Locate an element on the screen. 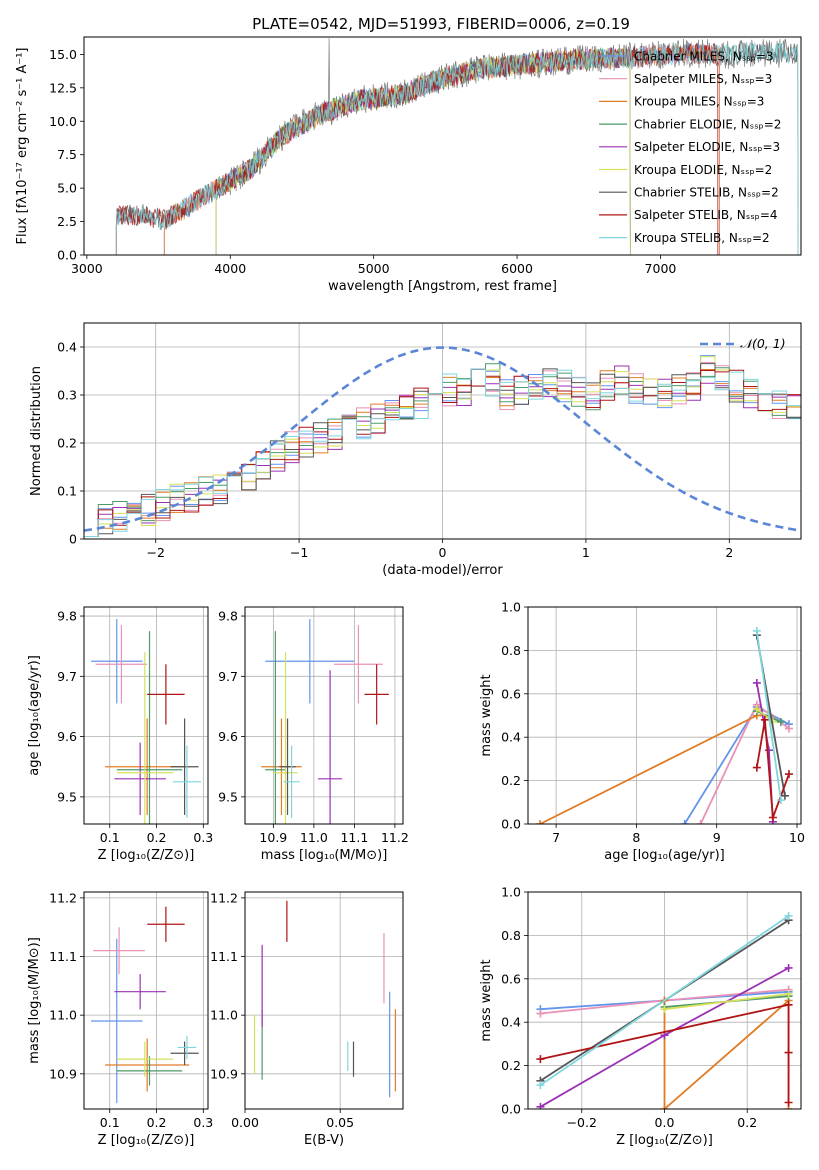  x-tick-label: 11.1 is located at coordinates (354, 837).